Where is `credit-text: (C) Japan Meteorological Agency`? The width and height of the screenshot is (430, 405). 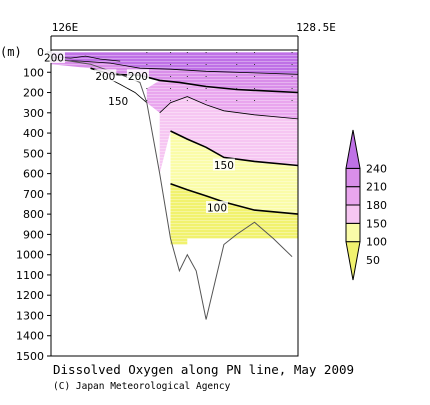
credit-text: (C) Japan Meteorological Agency is located at coordinates (142, 386).